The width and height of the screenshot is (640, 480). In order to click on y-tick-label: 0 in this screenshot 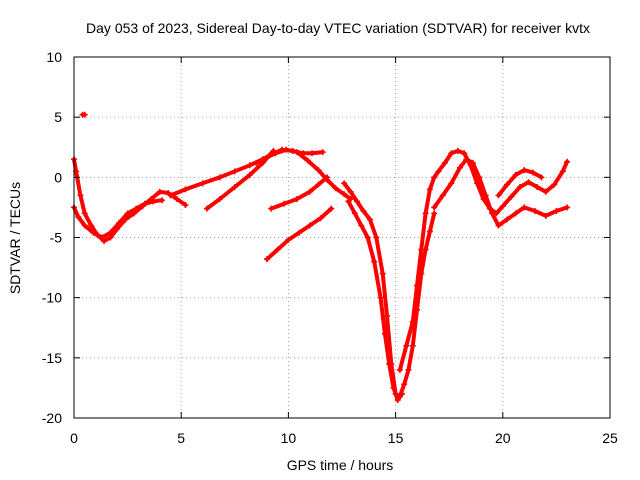, I will do `click(58, 177)`.